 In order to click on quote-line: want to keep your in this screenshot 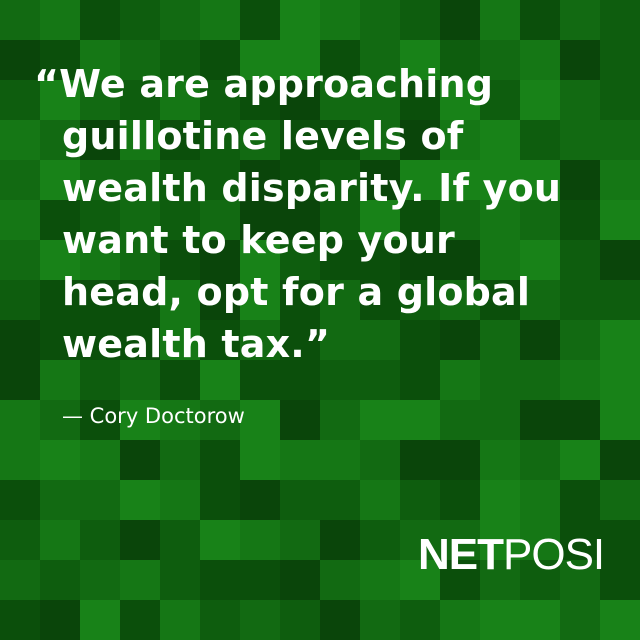, I will do `click(258, 240)`.